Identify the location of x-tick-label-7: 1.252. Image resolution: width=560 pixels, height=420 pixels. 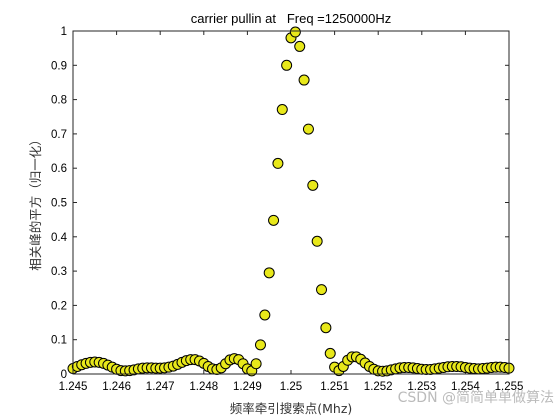
(378, 387).